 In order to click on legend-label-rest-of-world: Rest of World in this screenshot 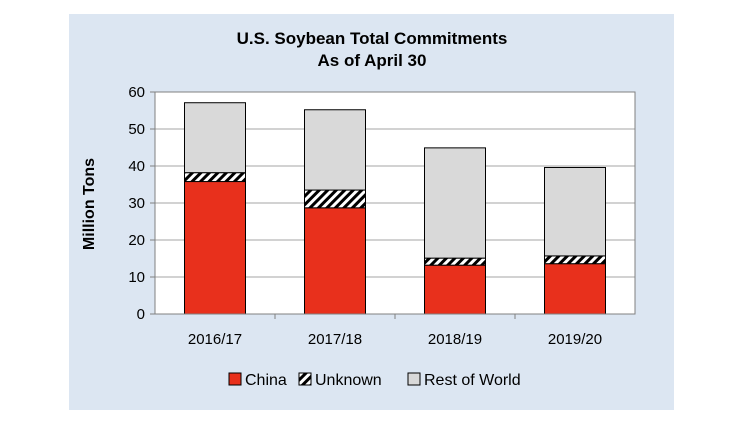, I will do `click(472, 380)`.